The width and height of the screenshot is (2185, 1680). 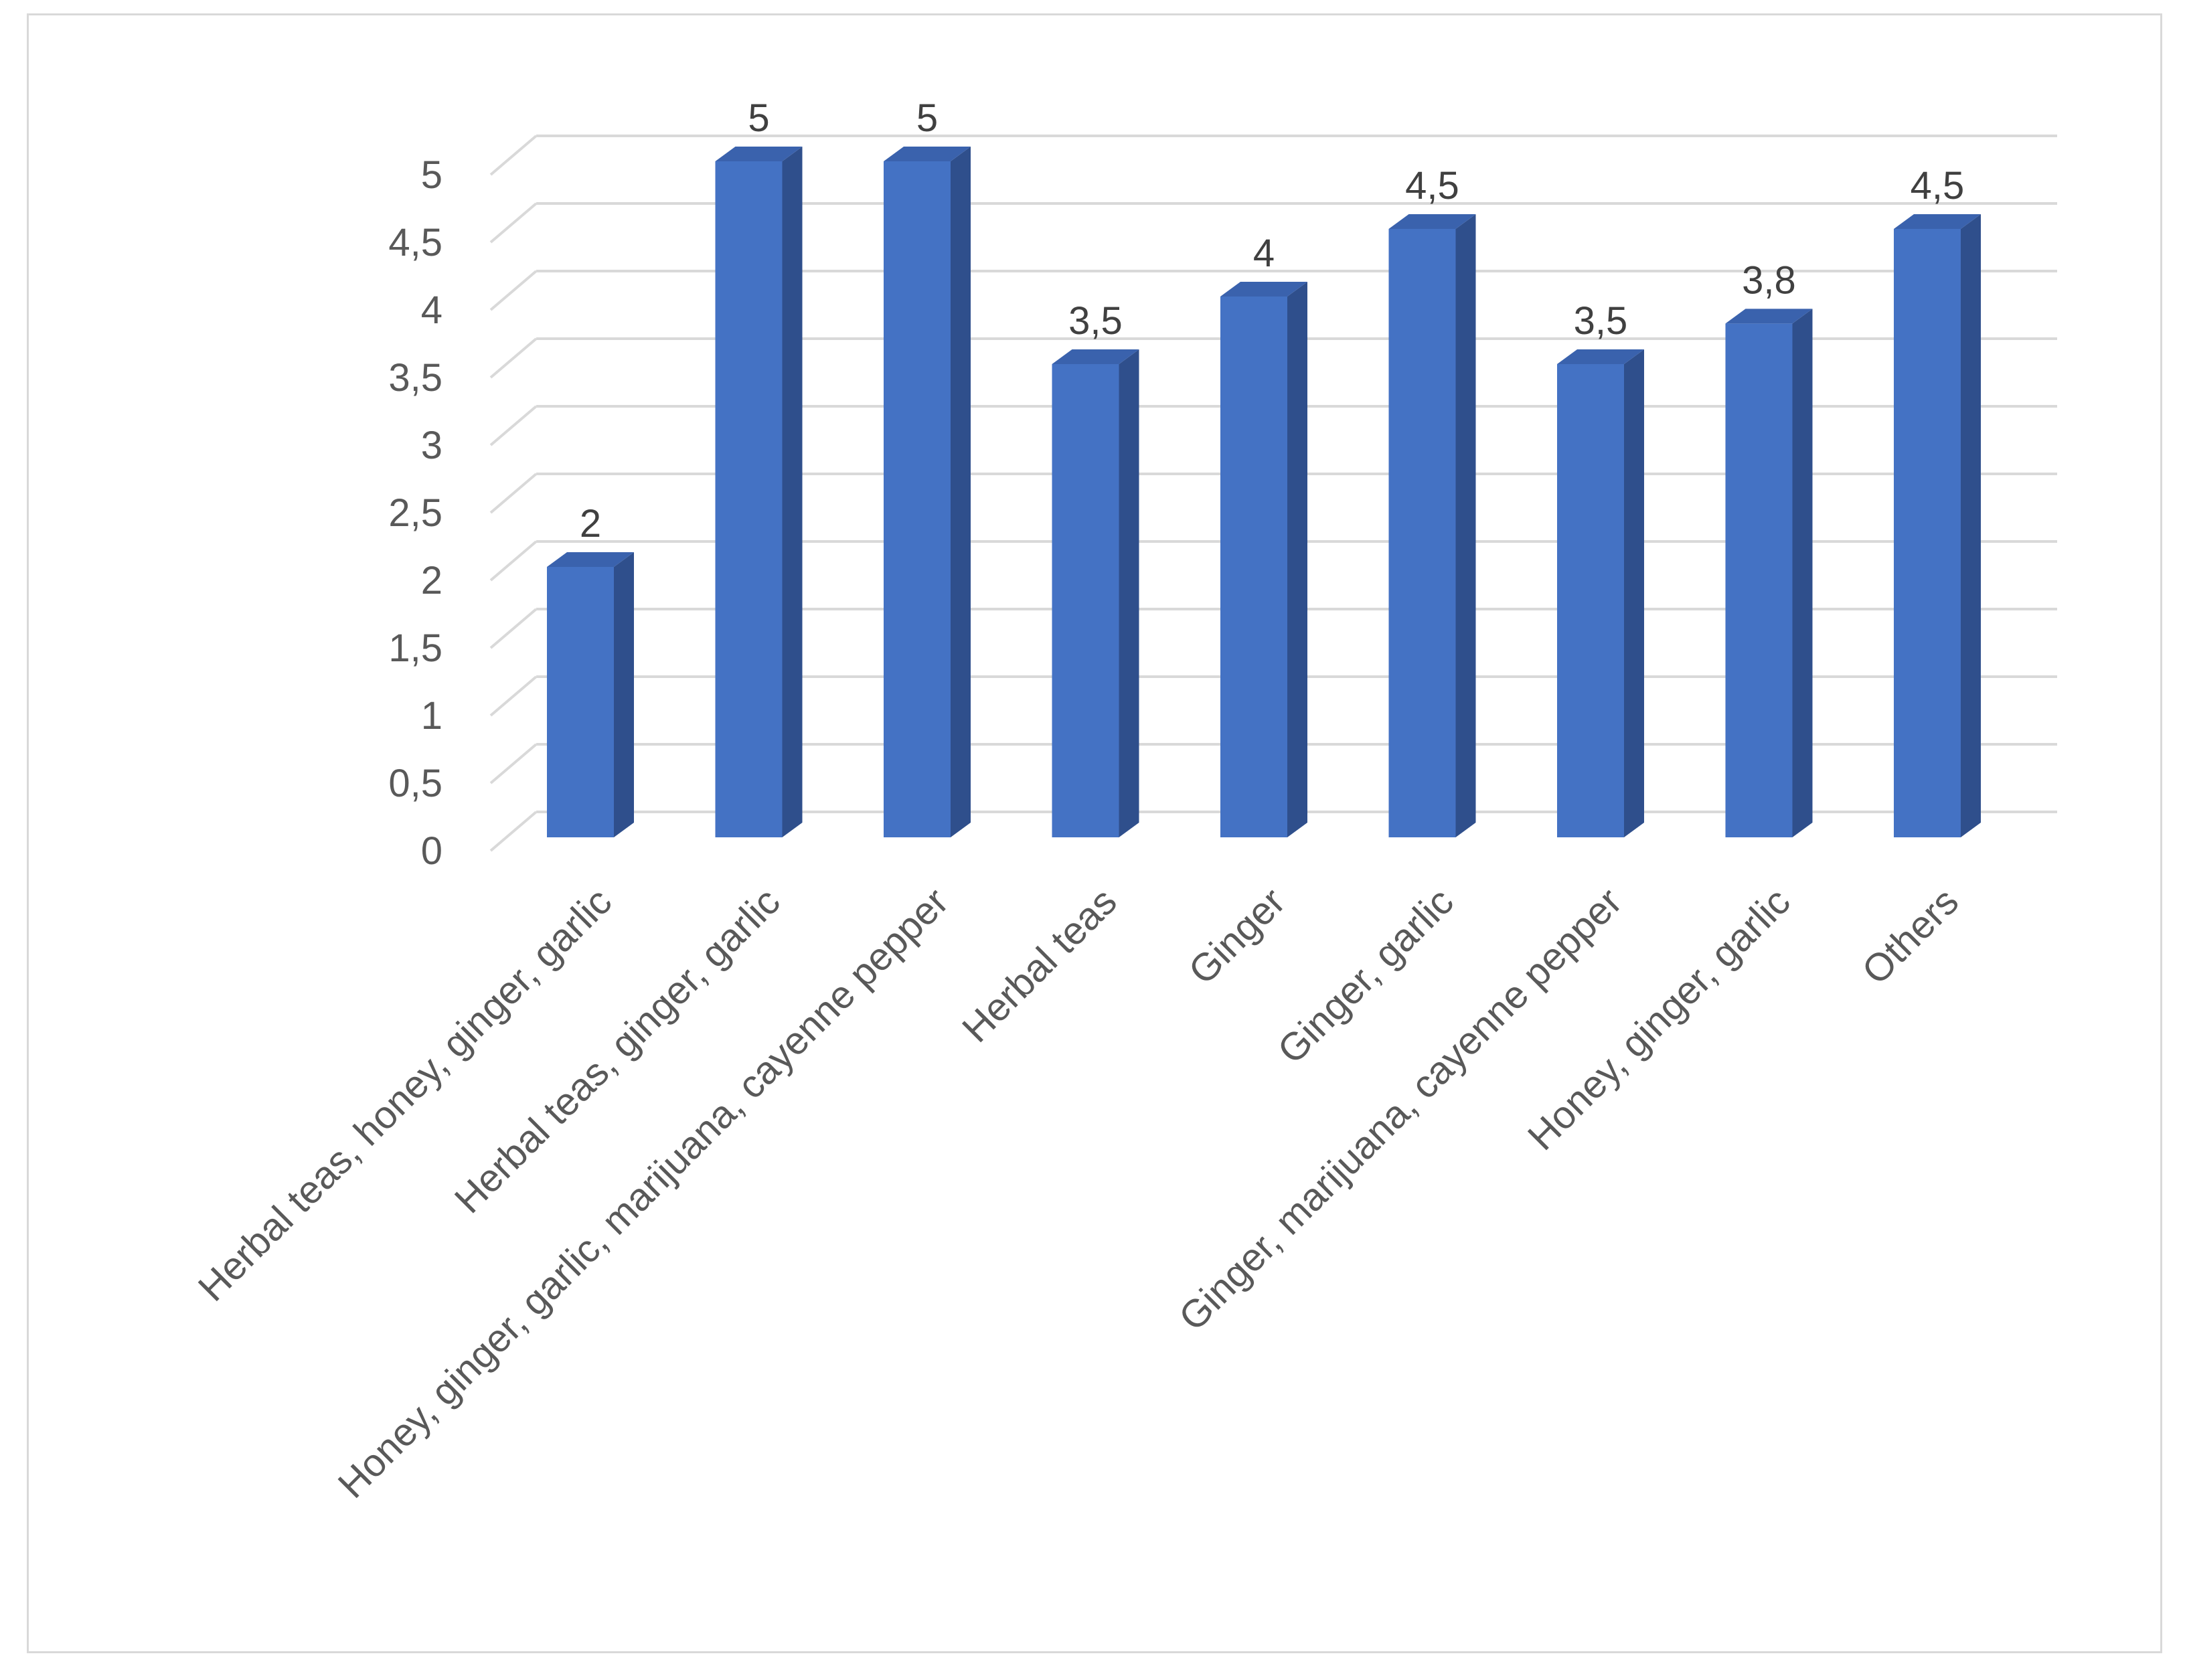 What do you see at coordinates (415, 648) in the screenshot?
I see `y-tick-label: 1,5` at bounding box center [415, 648].